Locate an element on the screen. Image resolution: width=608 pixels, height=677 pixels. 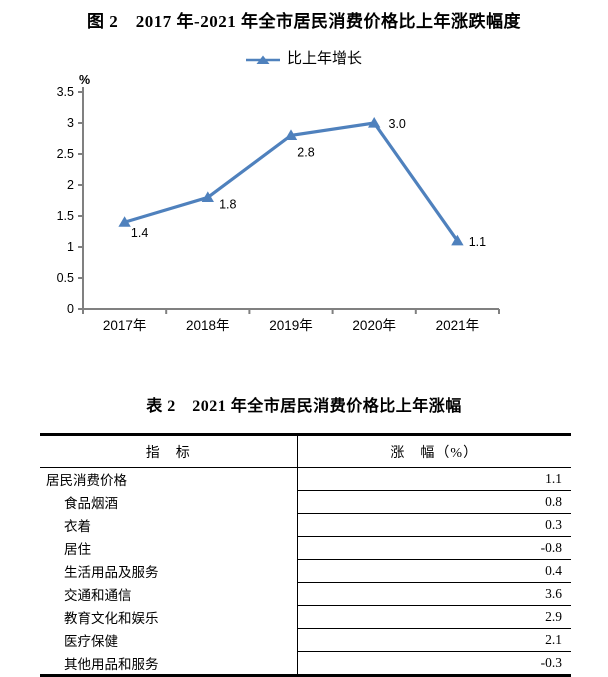
table-row: 交通和通信 3.6 is located at coordinates (305, 594).